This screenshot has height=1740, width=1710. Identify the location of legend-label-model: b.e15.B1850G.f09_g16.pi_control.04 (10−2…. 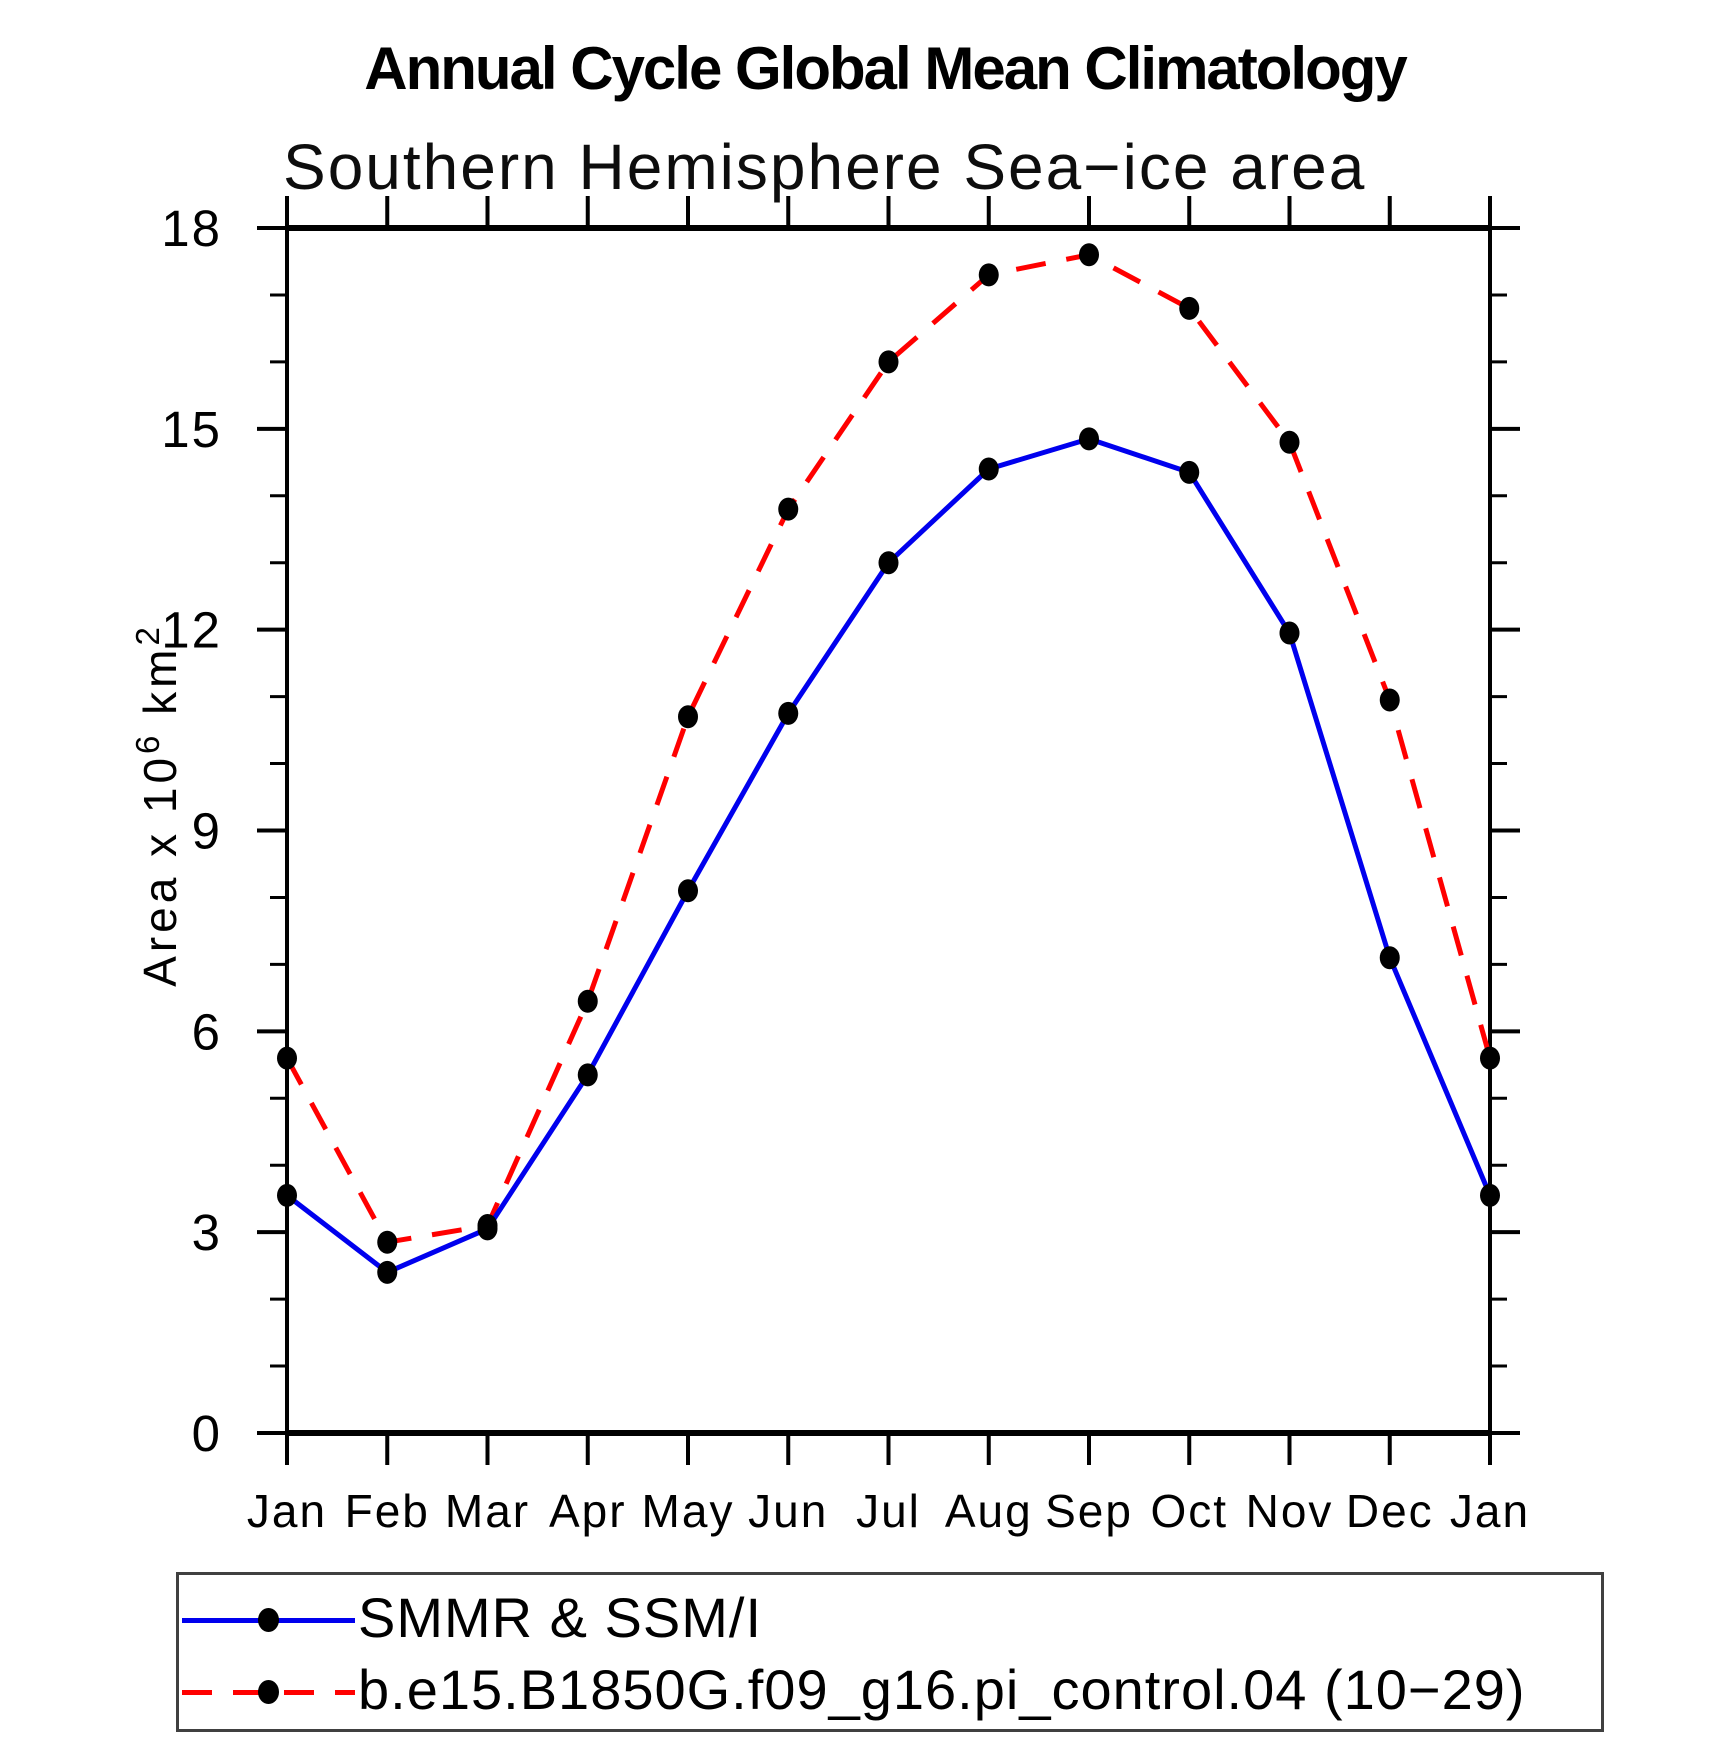
(942, 1689).